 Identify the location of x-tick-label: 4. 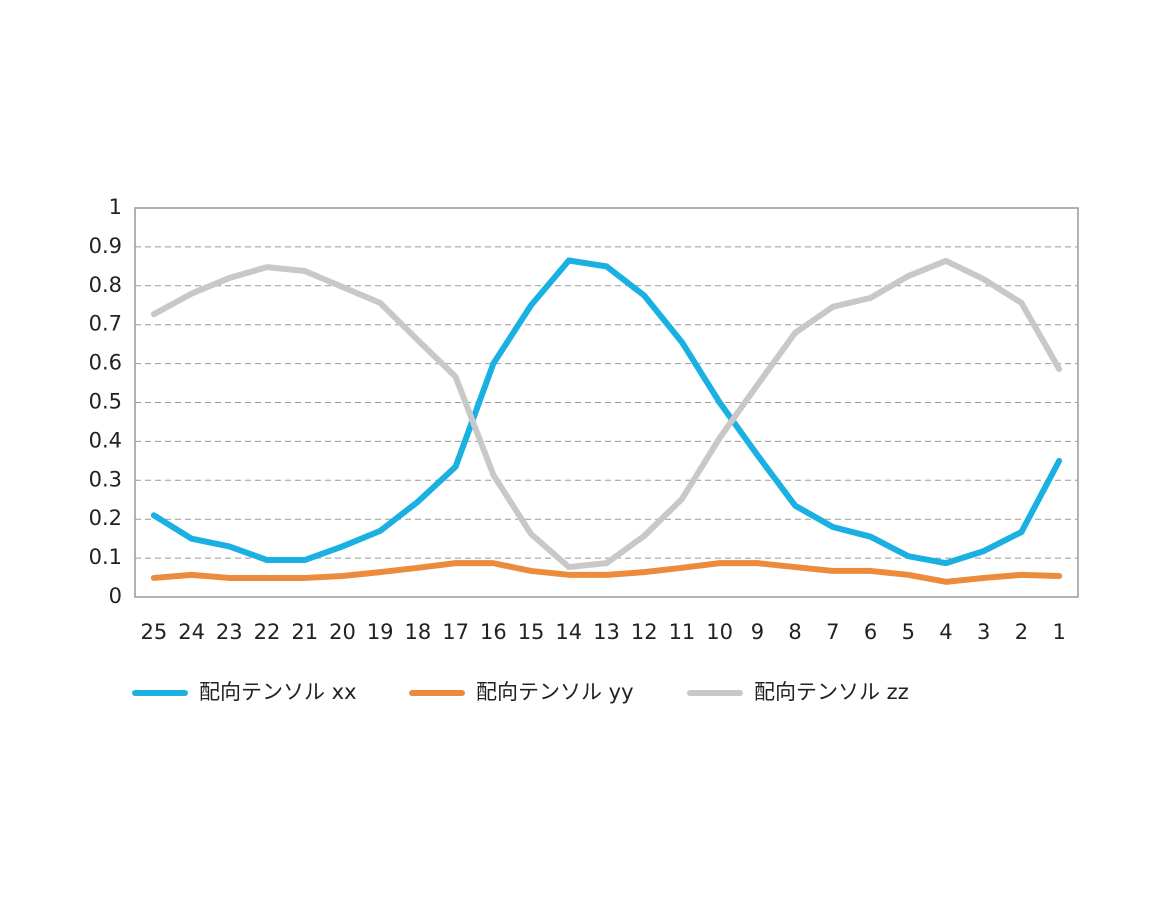
(945, 632).